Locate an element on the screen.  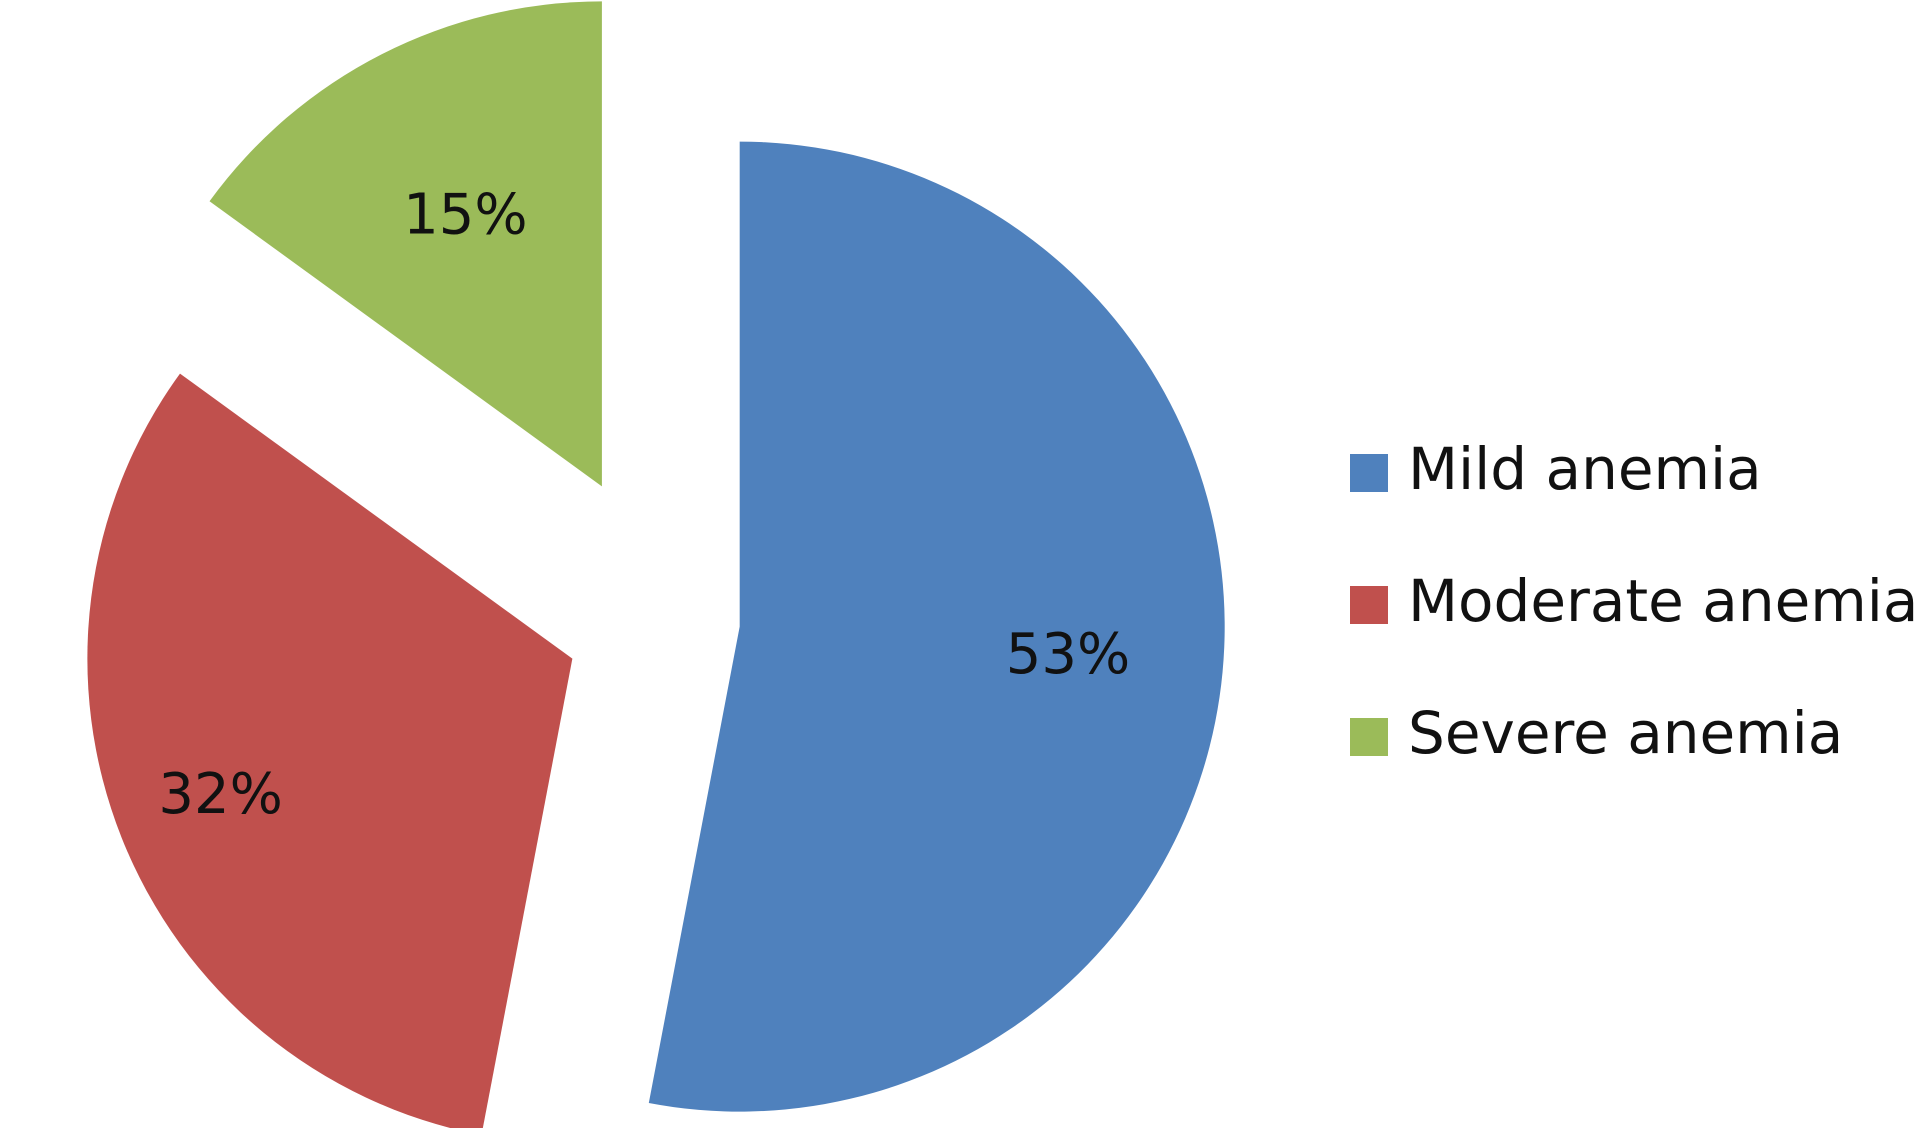
legend-swatch-severe-anemia is located at coordinates (1369, 737).